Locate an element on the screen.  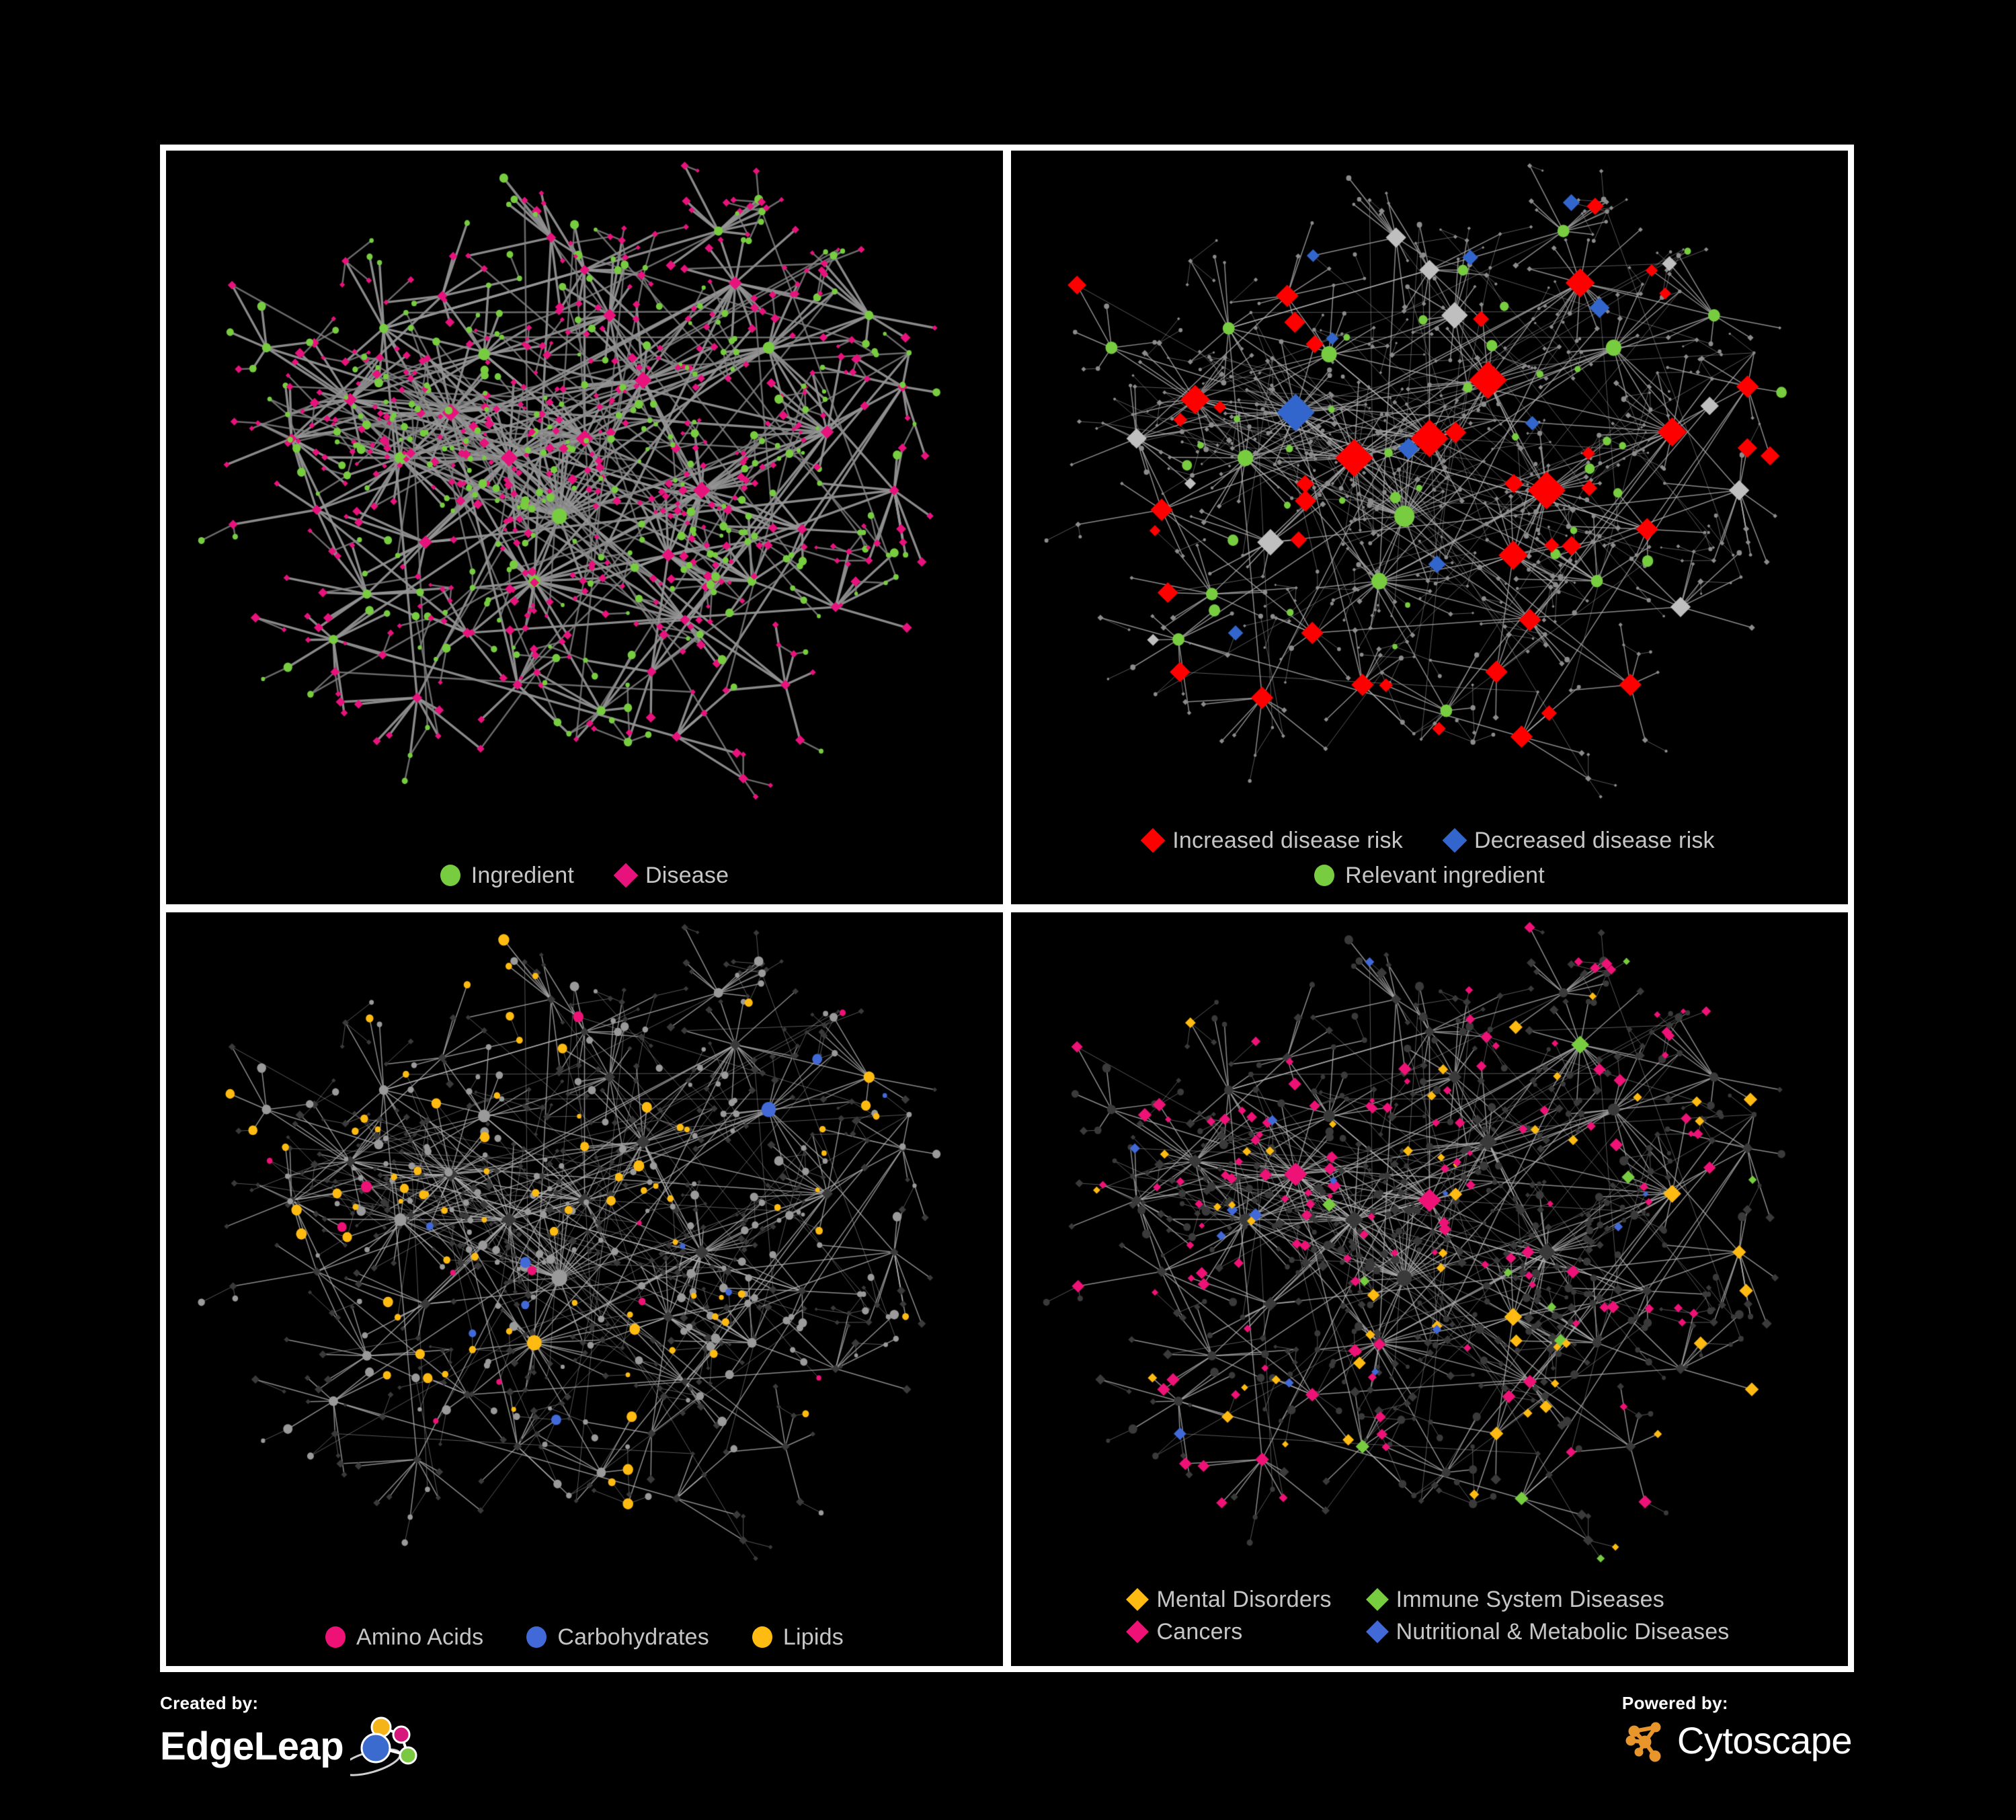
legend-item-immune-system-diseases: Immune System Diseases is located at coordinates (1547, 1599).